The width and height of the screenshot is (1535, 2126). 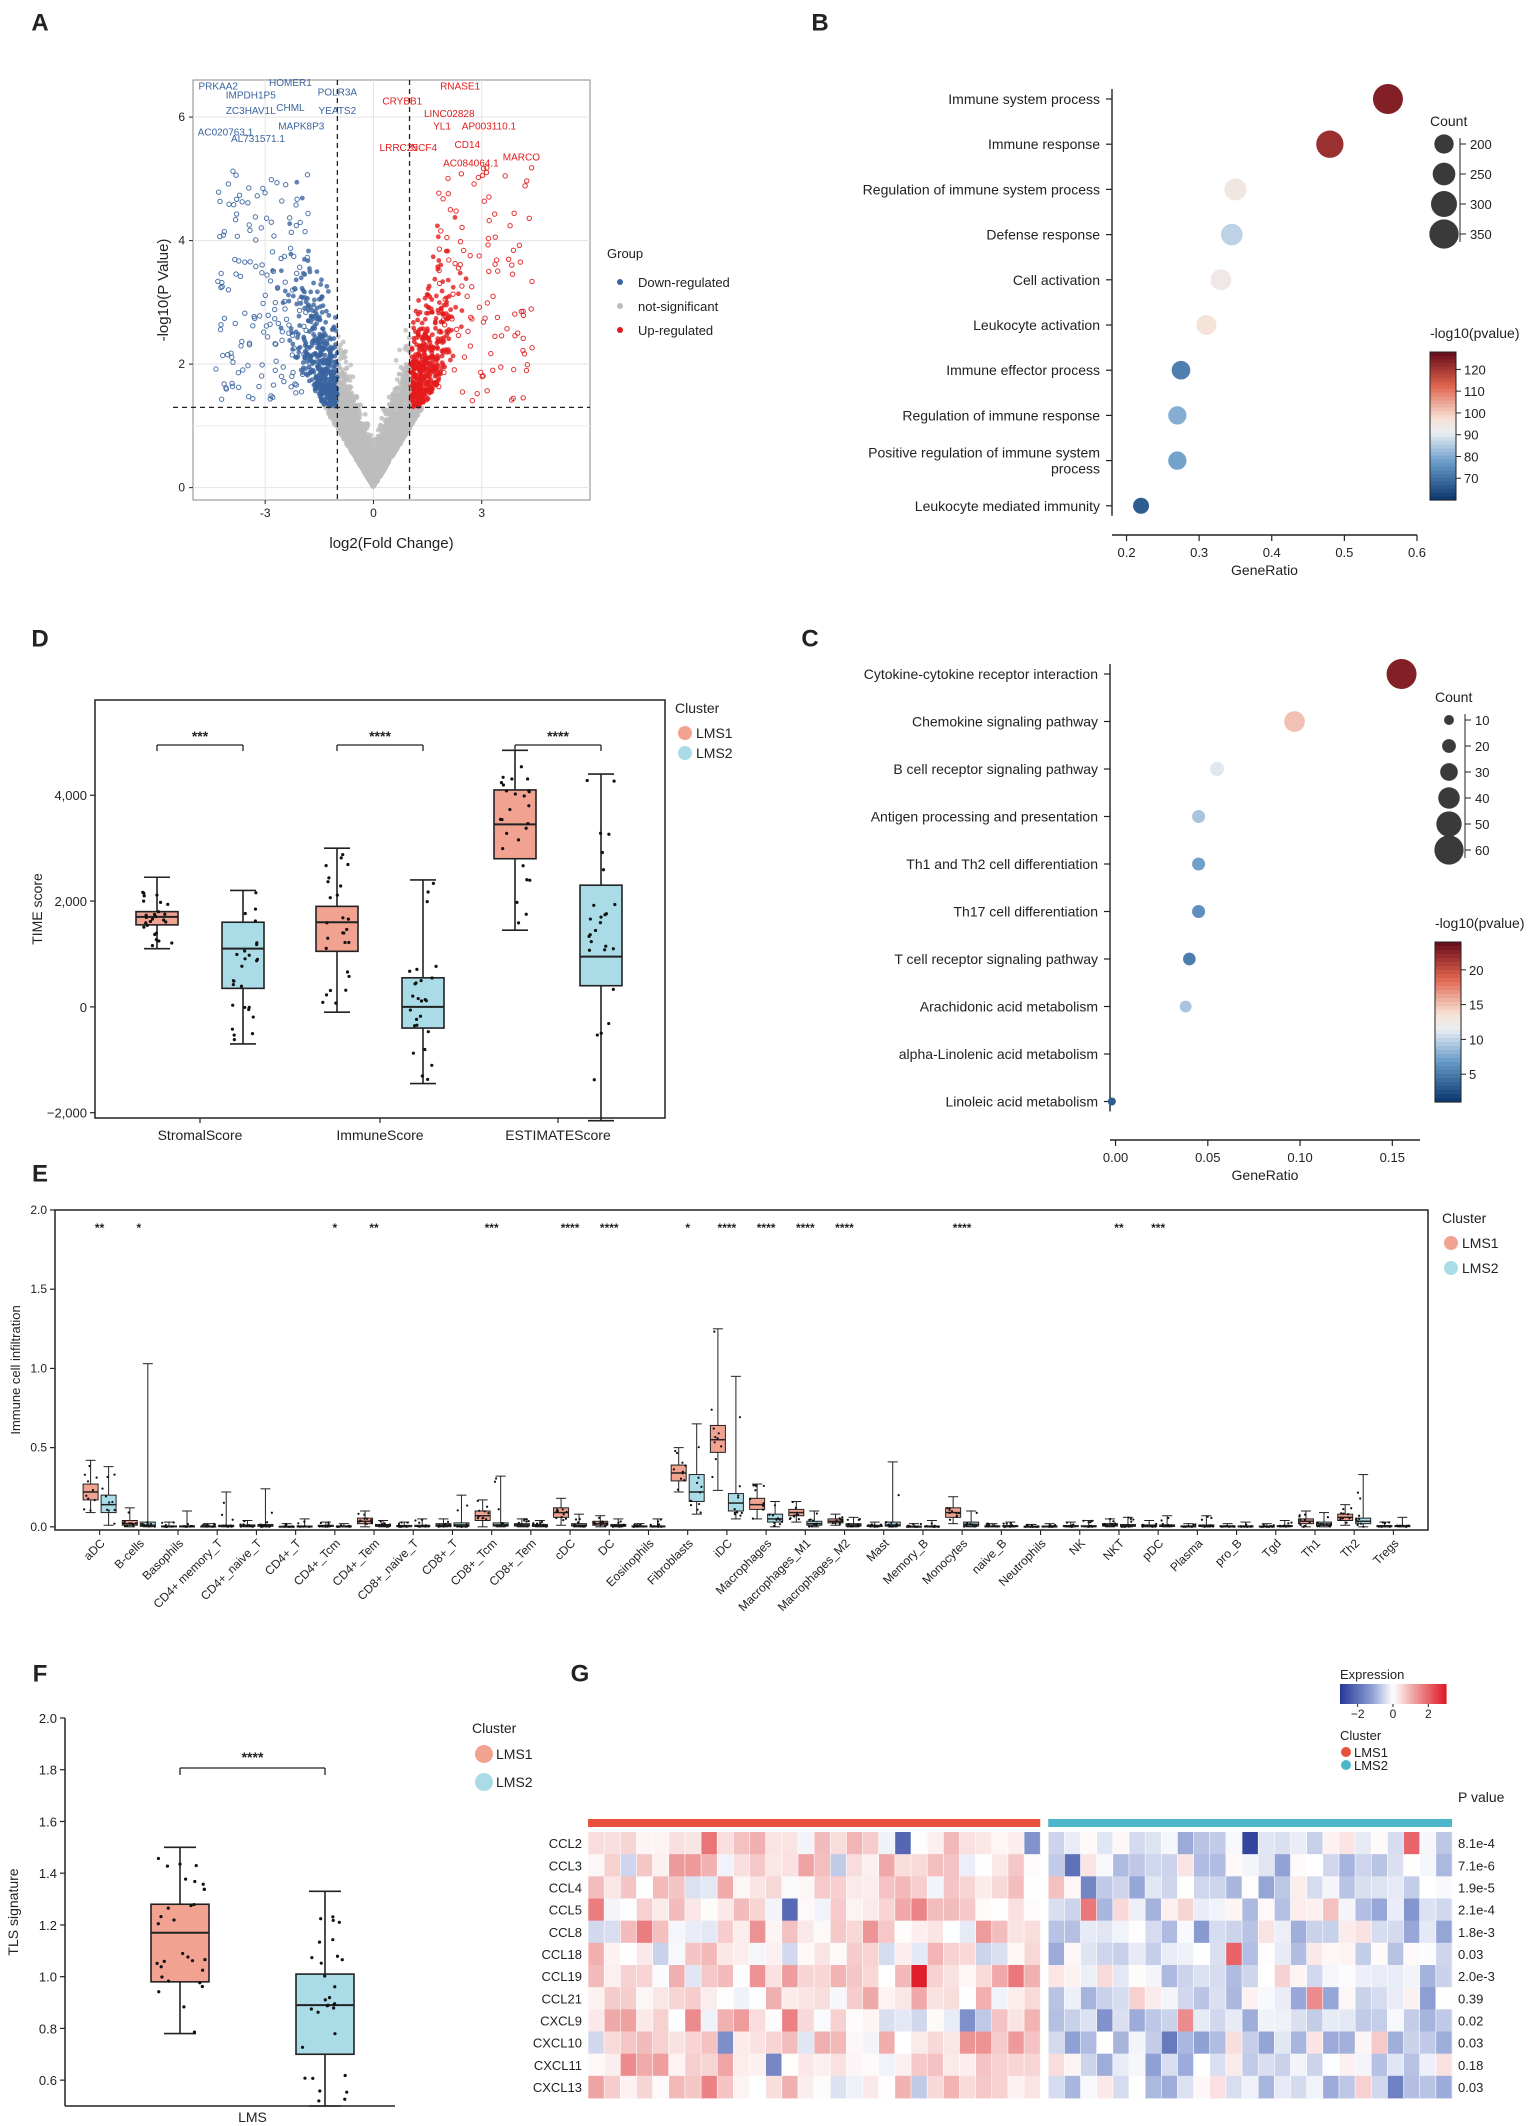 What do you see at coordinates (391, 543) in the screenshot?
I see `volcano-x-label: log2(Fold Change)` at bounding box center [391, 543].